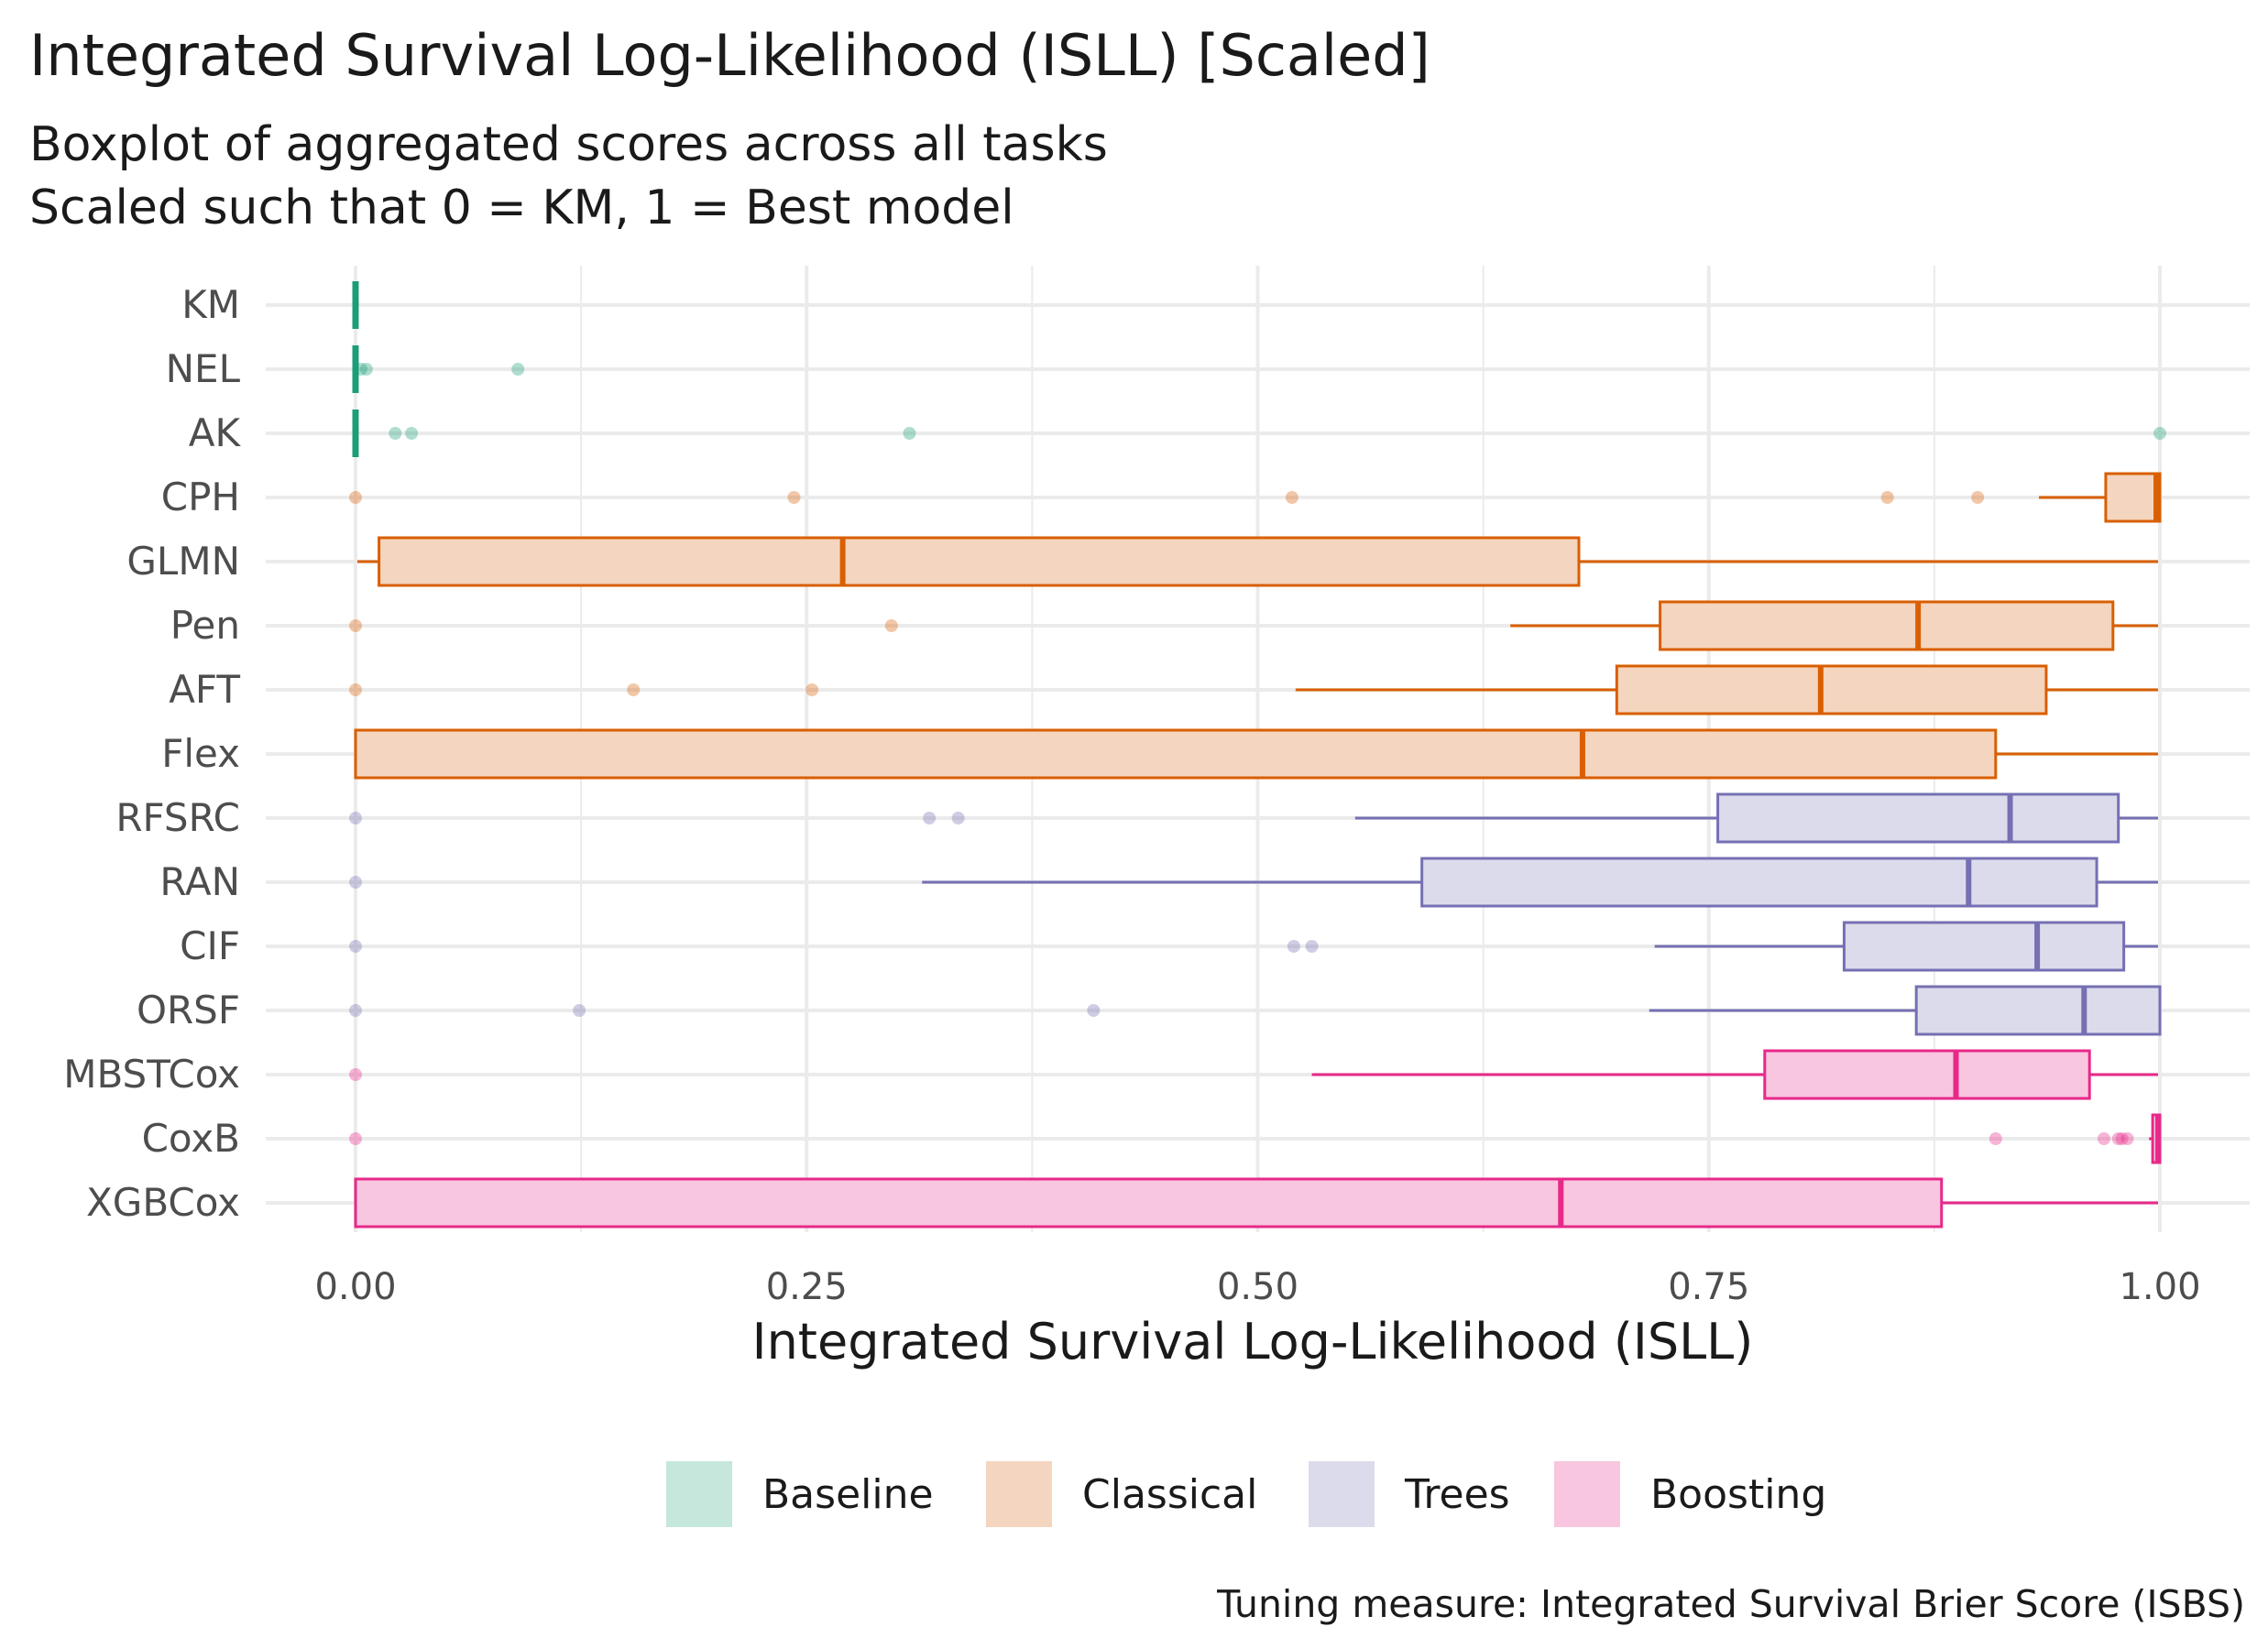 Image resolution: width=2268 pixels, height=1649 pixels. What do you see at coordinates (1738, 1494) in the screenshot?
I see `legend-label: Boosting` at bounding box center [1738, 1494].